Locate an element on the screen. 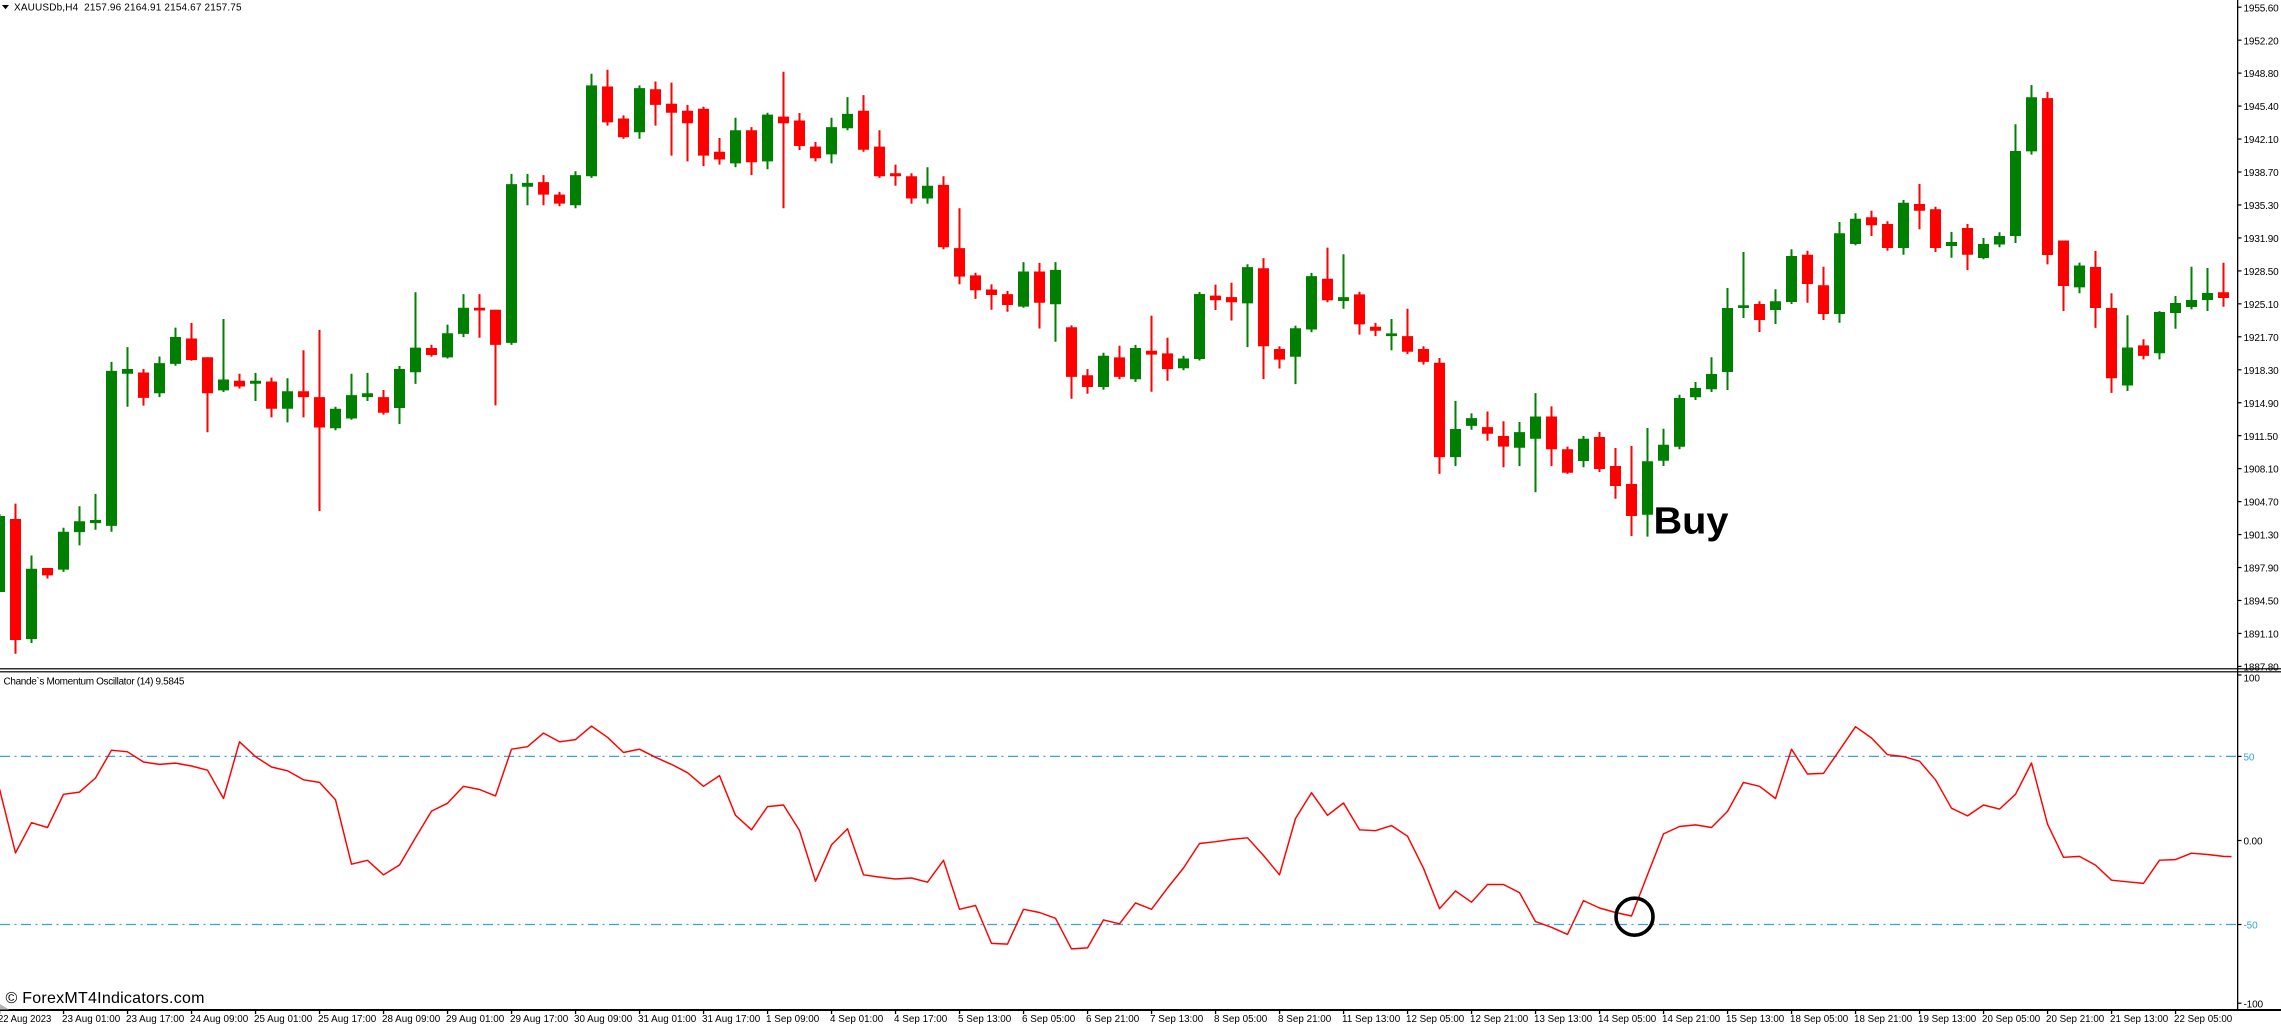 This screenshot has height=1025, width=2281. svg-text: 1914.90 is located at coordinates (2262, 404).